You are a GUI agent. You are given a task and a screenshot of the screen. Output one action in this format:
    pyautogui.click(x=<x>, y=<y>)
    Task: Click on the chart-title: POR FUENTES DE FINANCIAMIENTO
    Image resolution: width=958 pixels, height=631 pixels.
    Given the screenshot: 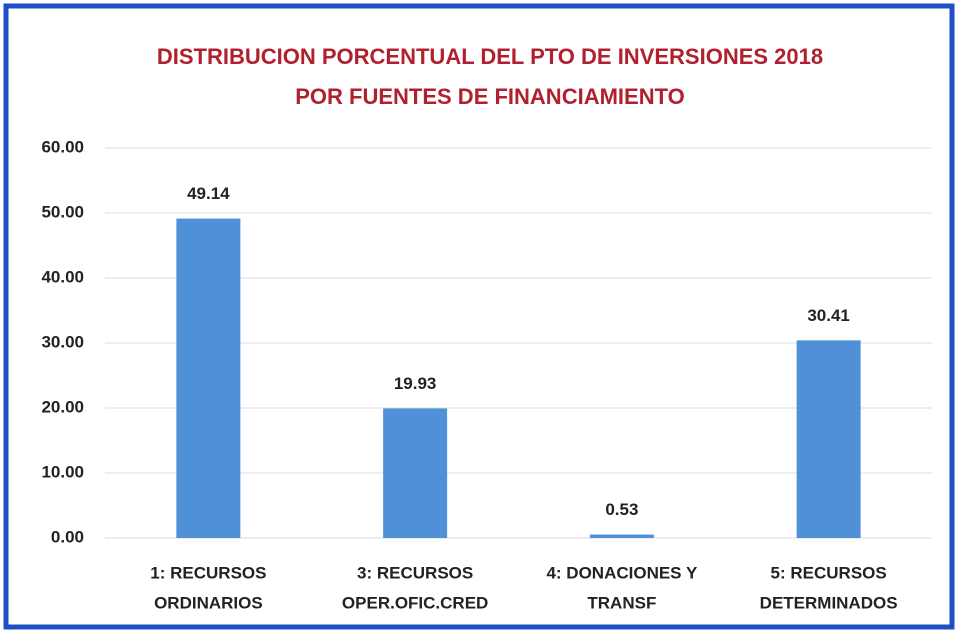 What is the action you would take?
    pyautogui.click(x=490, y=96)
    